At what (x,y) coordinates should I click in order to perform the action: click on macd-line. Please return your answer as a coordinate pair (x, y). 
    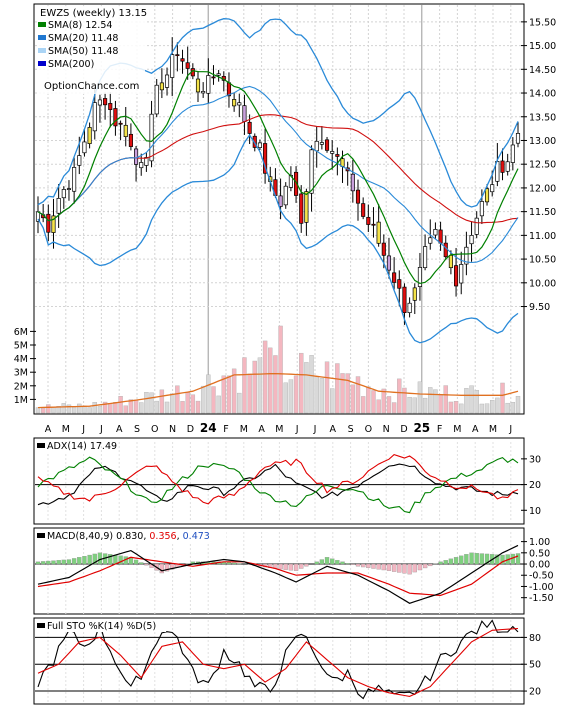
    Looking at the image, I should click on (278, 574).